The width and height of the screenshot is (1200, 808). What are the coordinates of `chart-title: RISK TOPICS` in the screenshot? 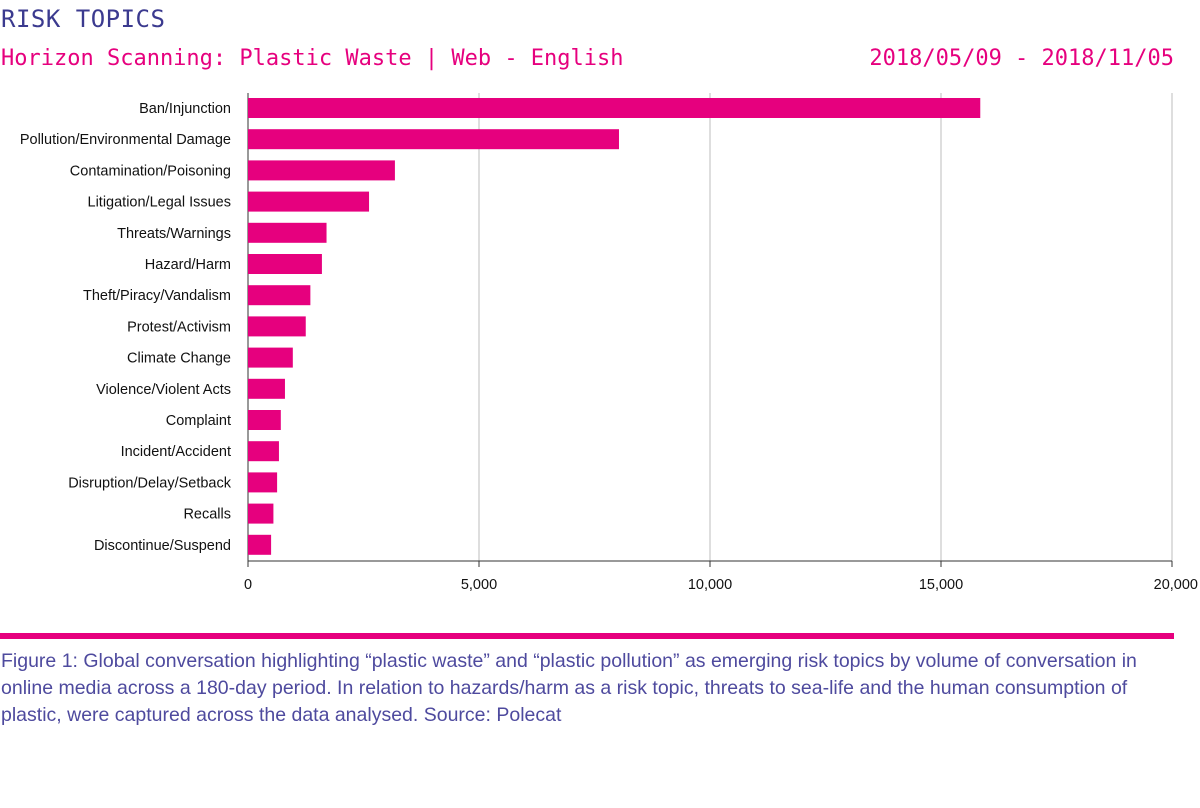 It's located at (83, 19).